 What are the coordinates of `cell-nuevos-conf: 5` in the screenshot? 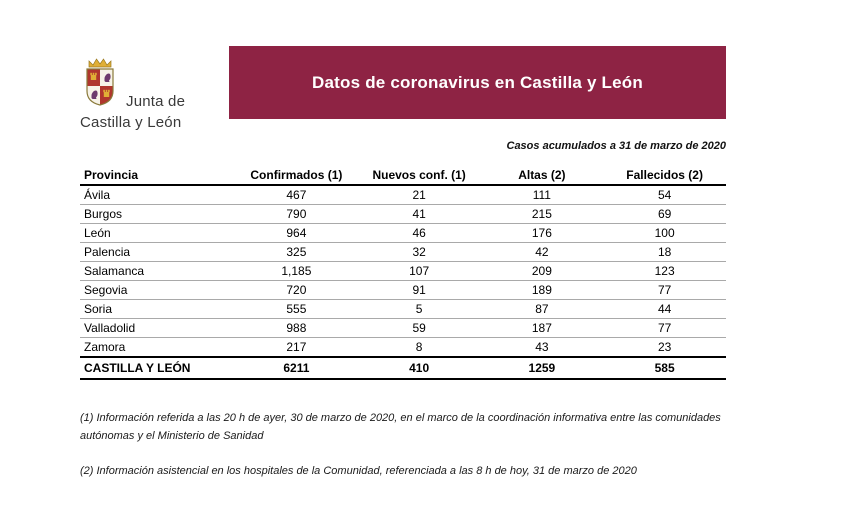 It's located at (419, 309).